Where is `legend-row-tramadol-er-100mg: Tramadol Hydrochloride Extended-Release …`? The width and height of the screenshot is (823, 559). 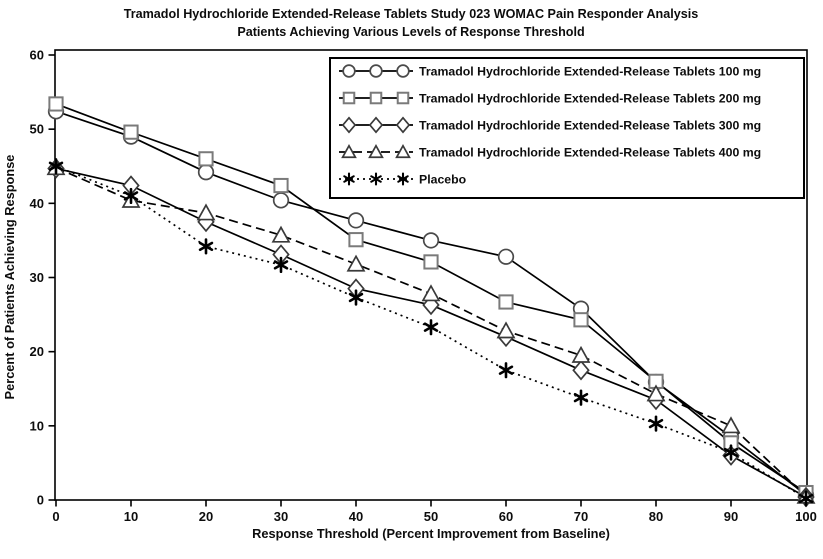
legend-row-tramadol-er-100mg: Tramadol Hydrochloride Extended-Release … is located at coordinates (550, 71).